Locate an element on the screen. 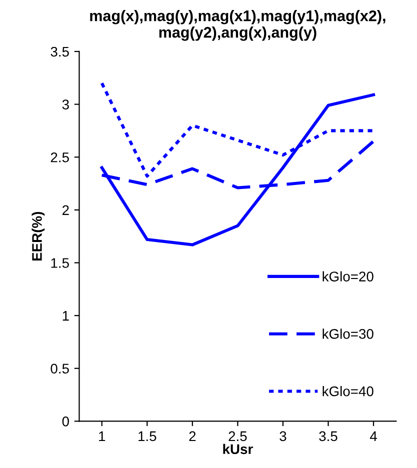 This screenshot has width=417, height=468. x-tick-label: 1 is located at coordinates (102, 436).